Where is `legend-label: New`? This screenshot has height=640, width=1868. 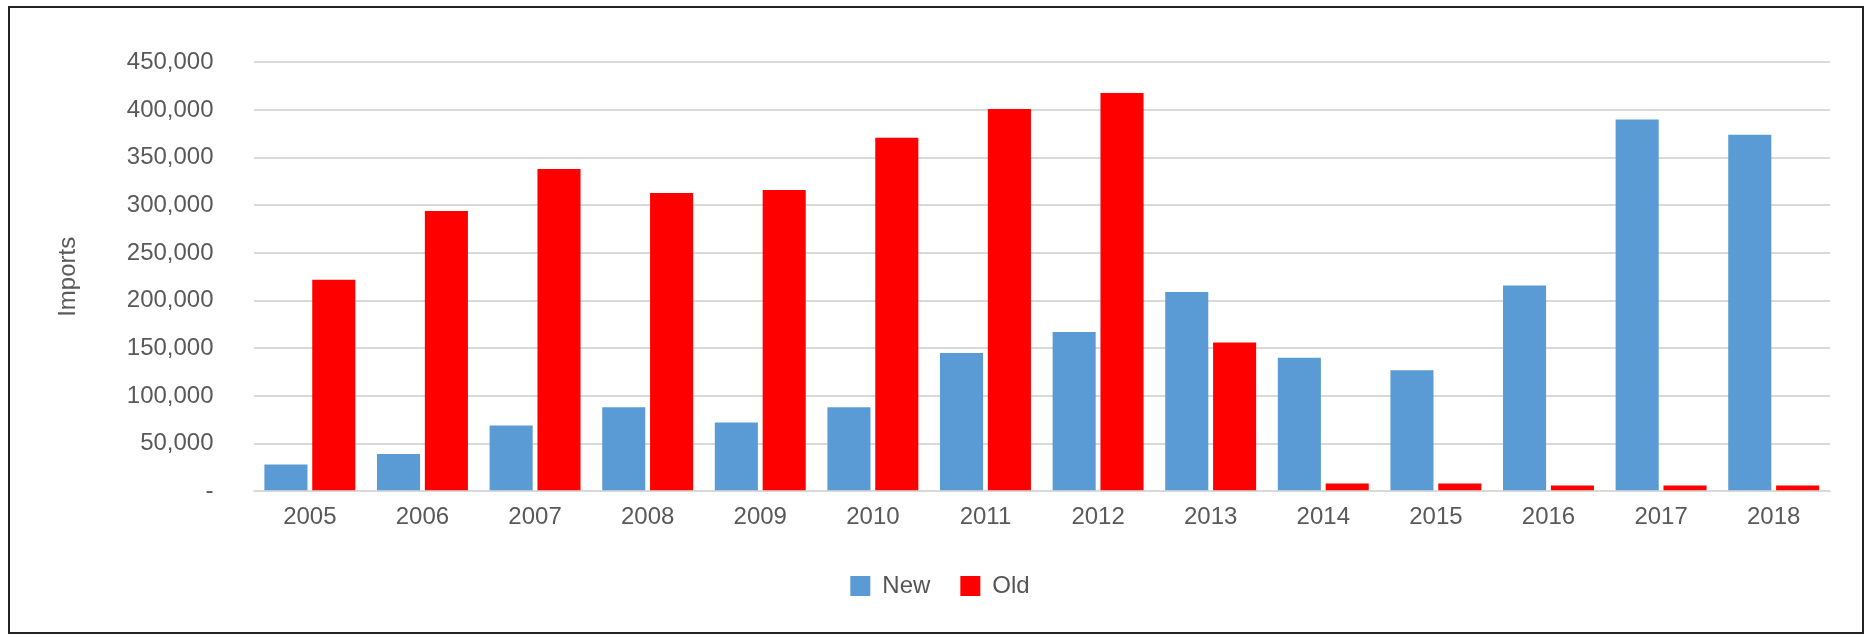 legend-label: New is located at coordinates (906, 584).